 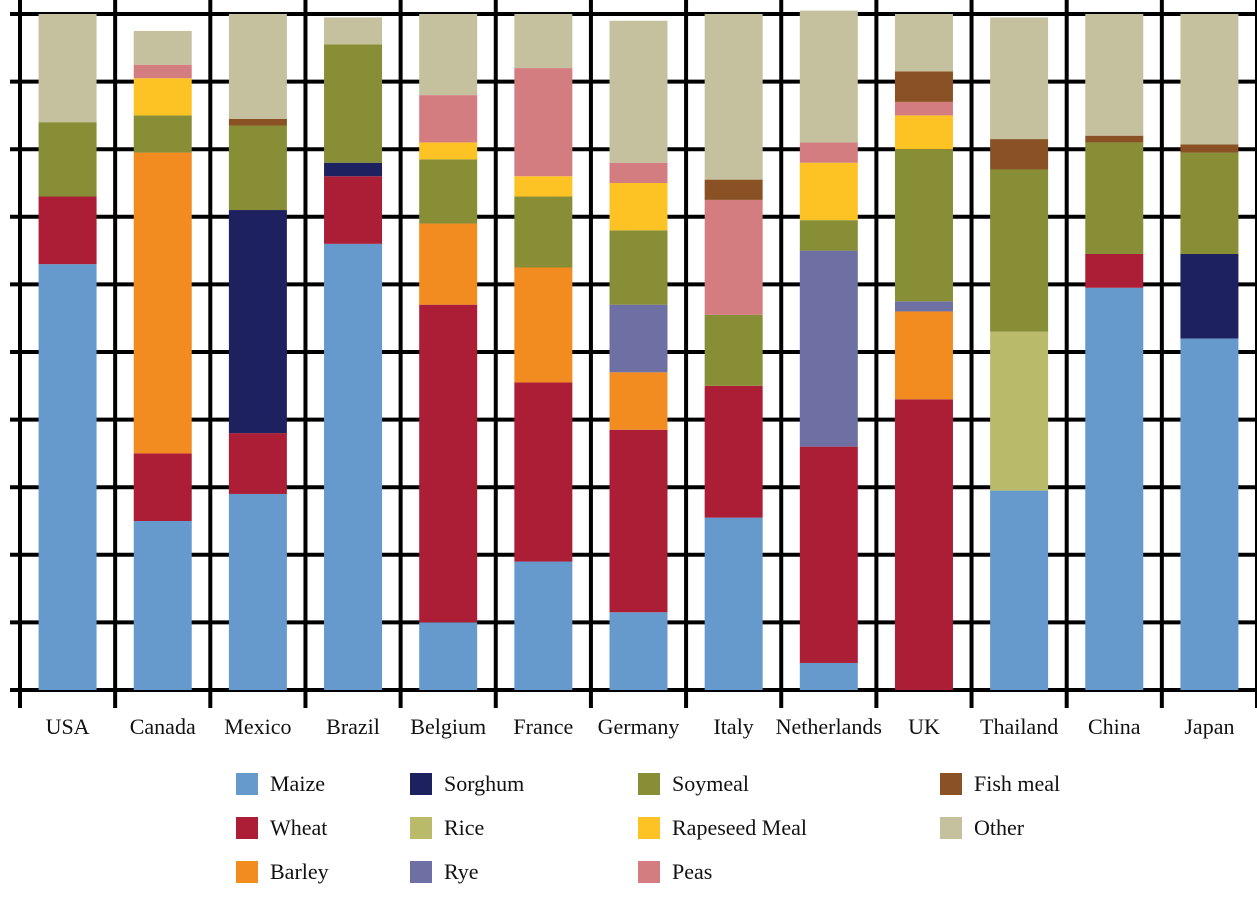 What do you see at coordinates (1114, 726) in the screenshot?
I see `x-tick-label: China` at bounding box center [1114, 726].